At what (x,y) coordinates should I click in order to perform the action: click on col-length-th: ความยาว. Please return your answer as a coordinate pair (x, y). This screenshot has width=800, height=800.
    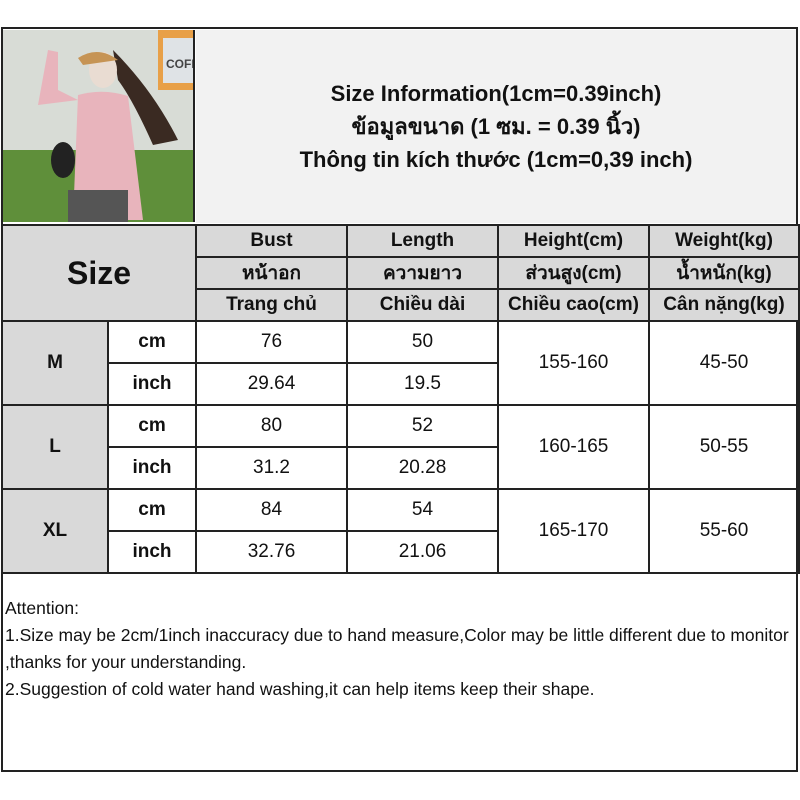
    Looking at the image, I should click on (422, 273).